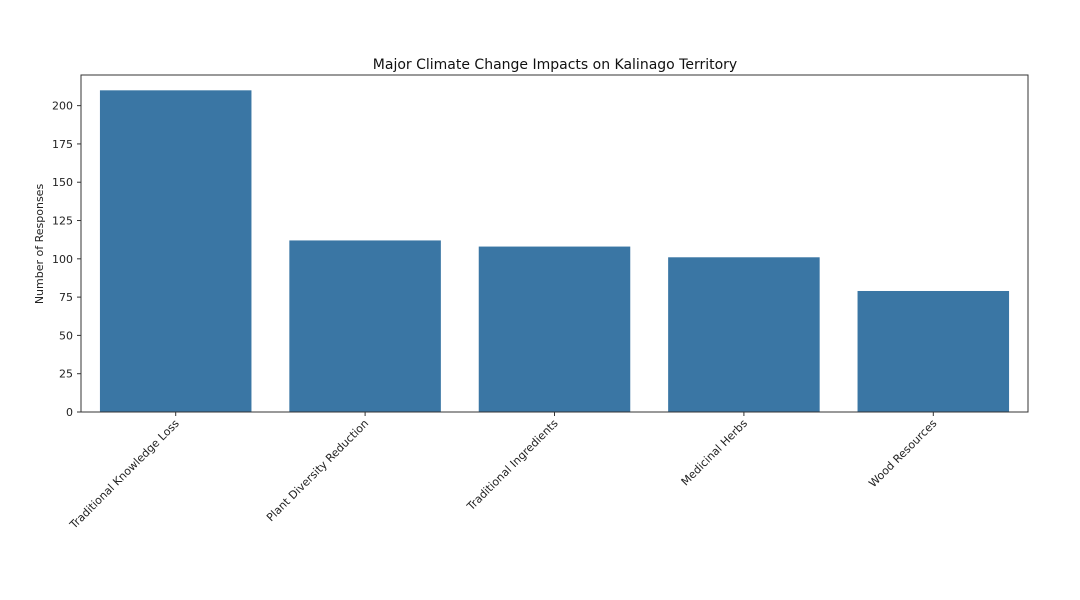 The width and height of the screenshot is (1080, 600). What do you see at coordinates (66, 297) in the screenshot?
I see `y-tick-label-3: 75` at bounding box center [66, 297].